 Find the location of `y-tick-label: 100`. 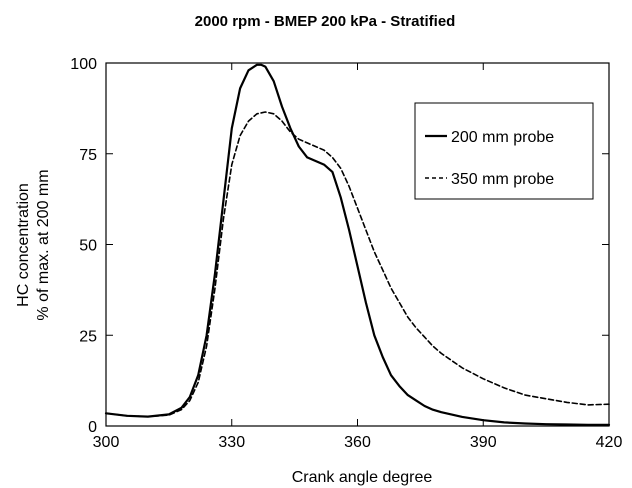

y-tick-label: 100 is located at coordinates (83, 64).